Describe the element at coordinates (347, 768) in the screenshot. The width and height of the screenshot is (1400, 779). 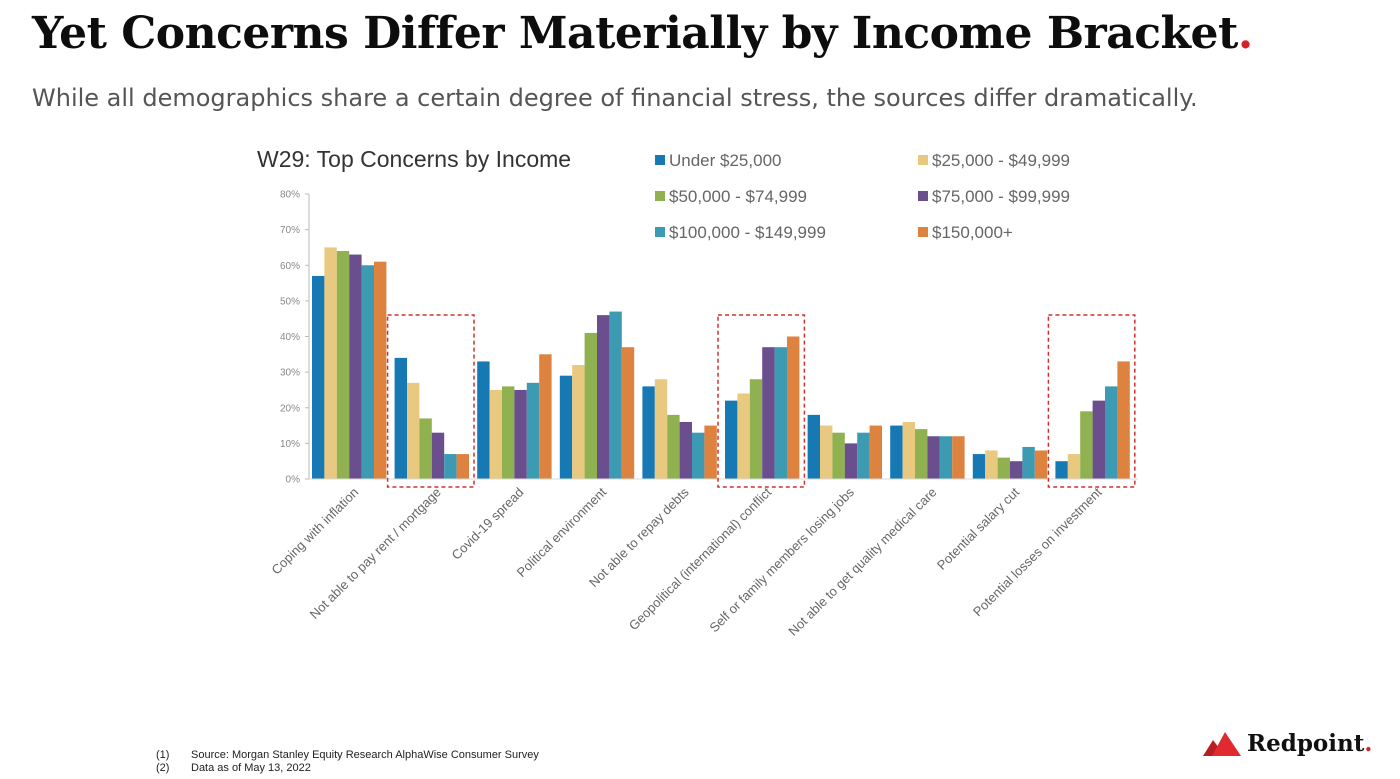
I see `footnote-2: (2) Data as of May 13, 2022` at that location.